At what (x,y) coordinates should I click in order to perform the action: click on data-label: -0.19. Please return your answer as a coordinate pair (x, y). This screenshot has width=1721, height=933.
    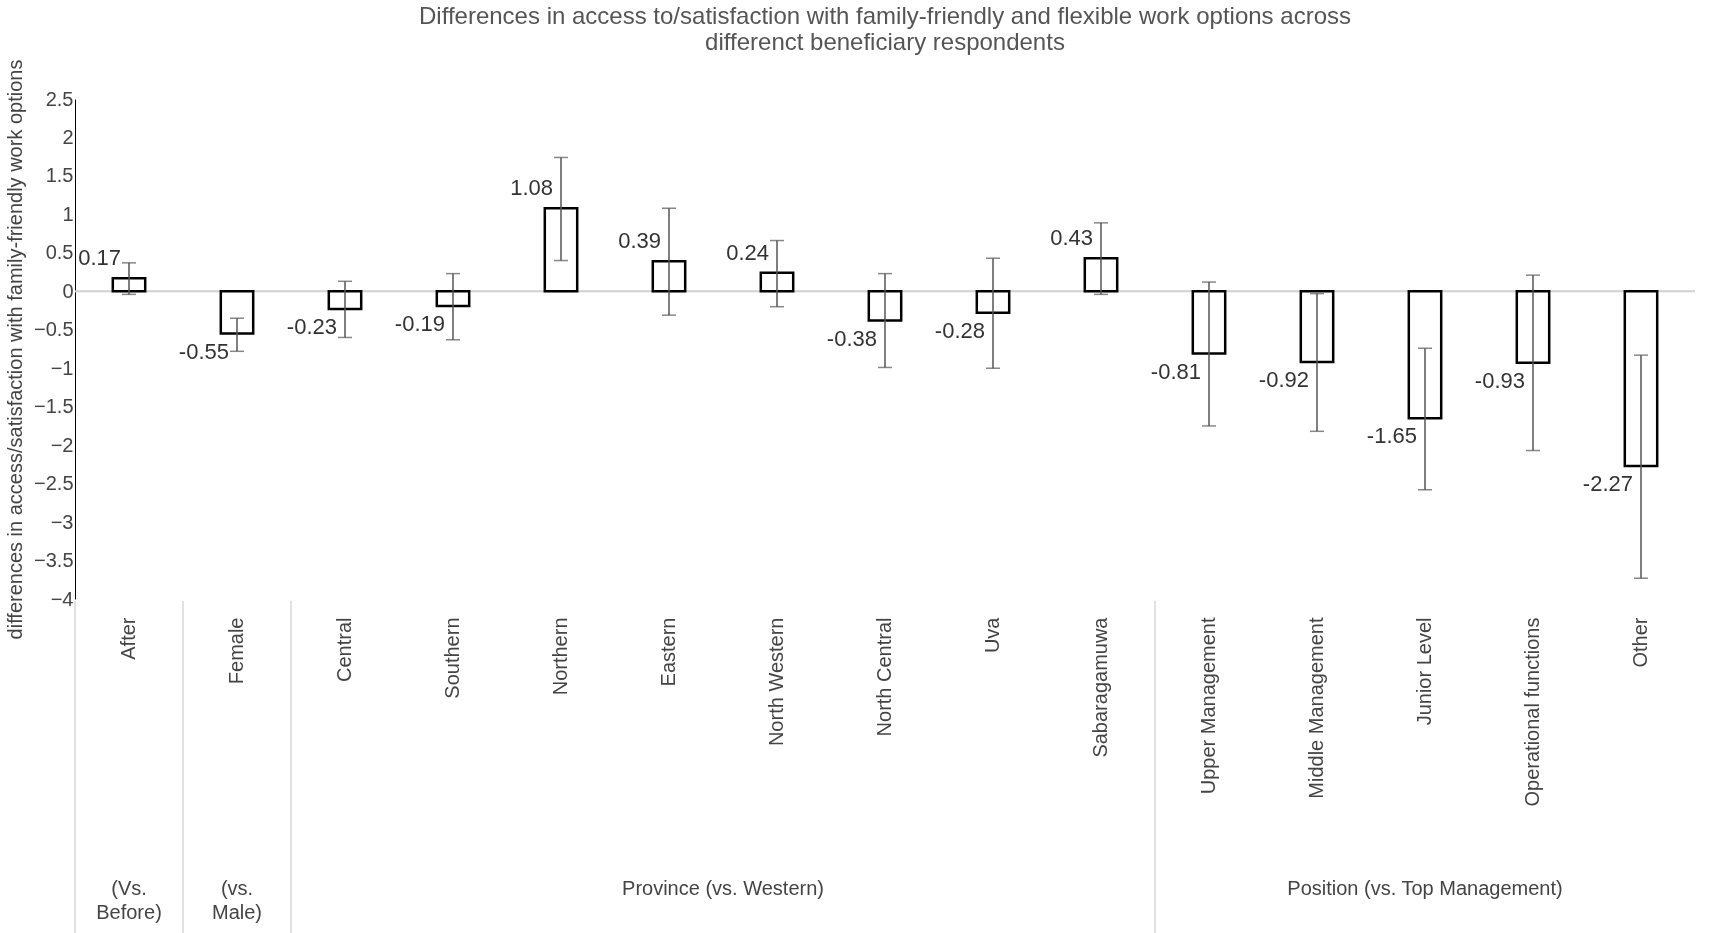
    Looking at the image, I should click on (419, 323).